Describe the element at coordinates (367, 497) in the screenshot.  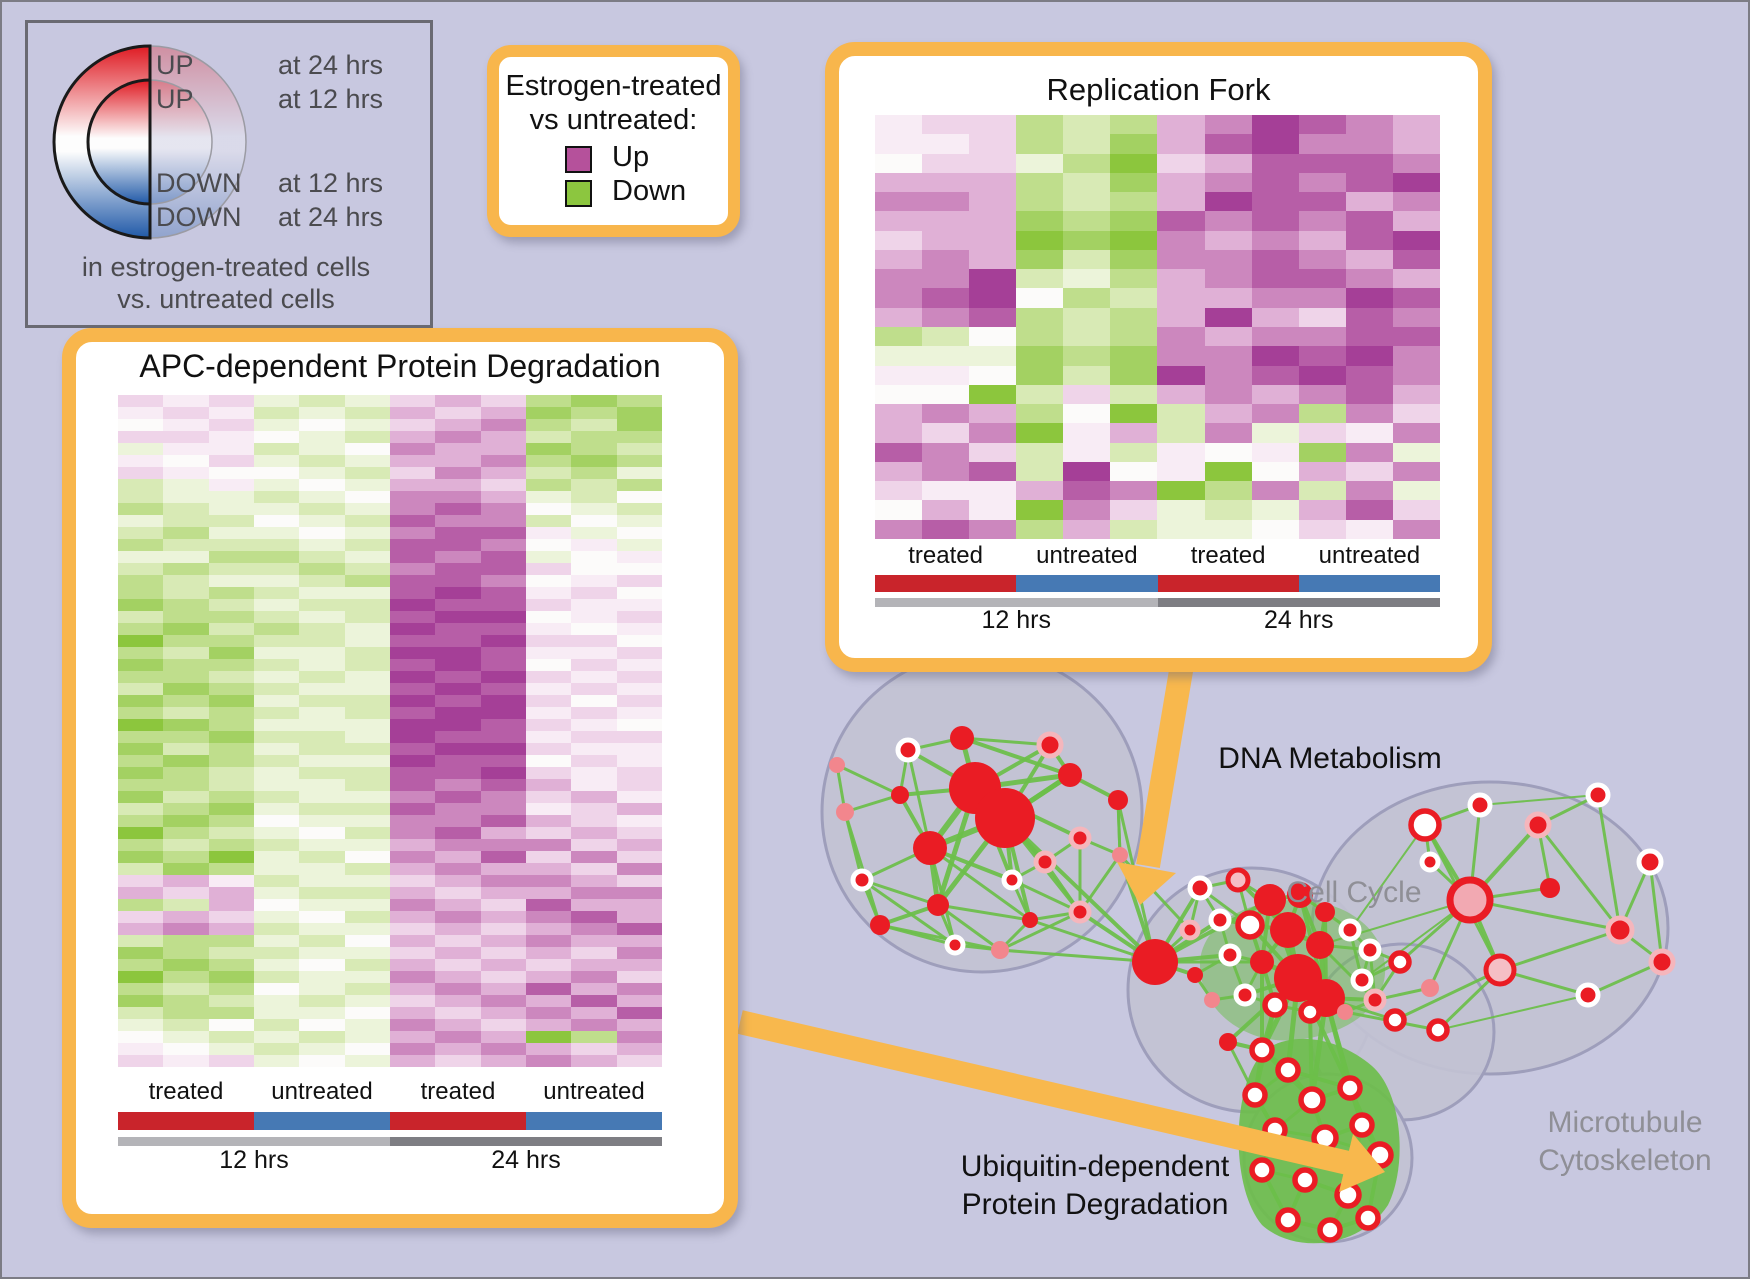
I see `apc-cell-r8c5` at that location.